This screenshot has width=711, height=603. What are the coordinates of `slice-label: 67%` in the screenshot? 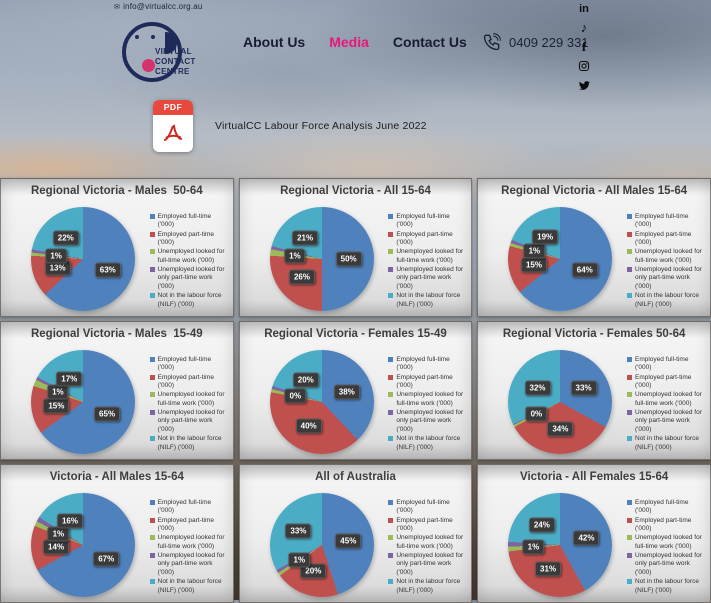 It's located at (106, 559).